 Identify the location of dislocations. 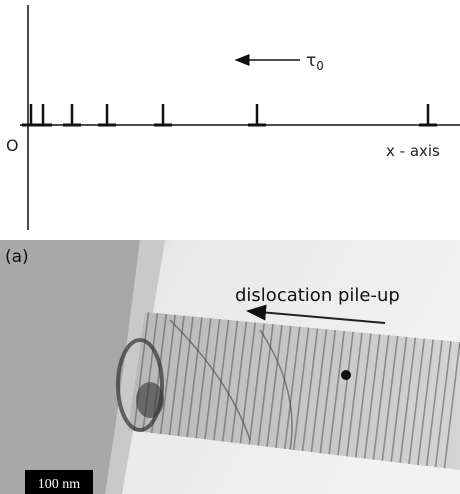
(229, 115).